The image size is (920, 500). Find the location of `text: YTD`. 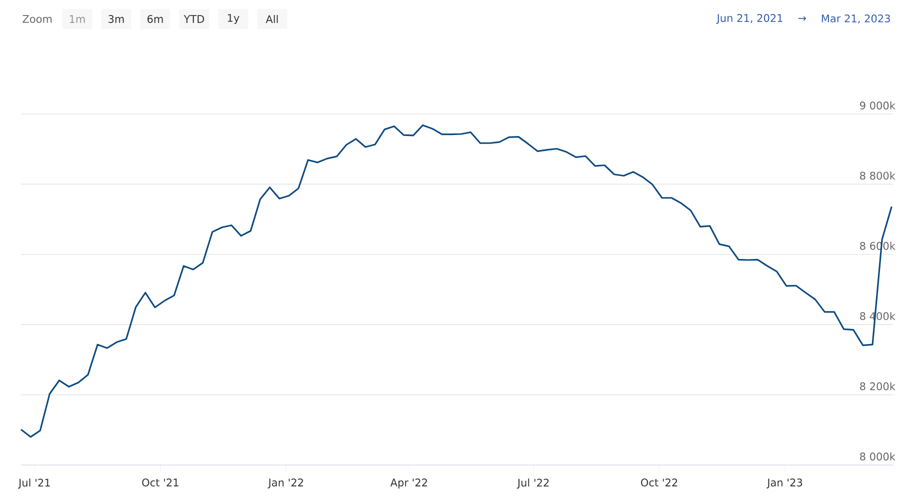

text: YTD is located at coordinates (194, 19).